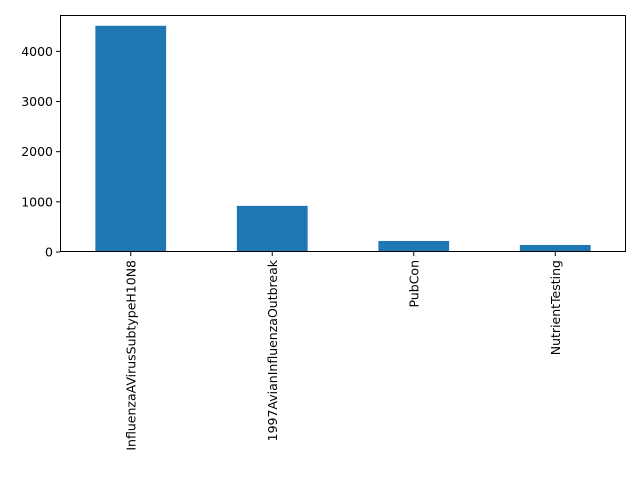 The image size is (640, 480). I want to click on y-tick-label-0: 0, so click(49, 252).